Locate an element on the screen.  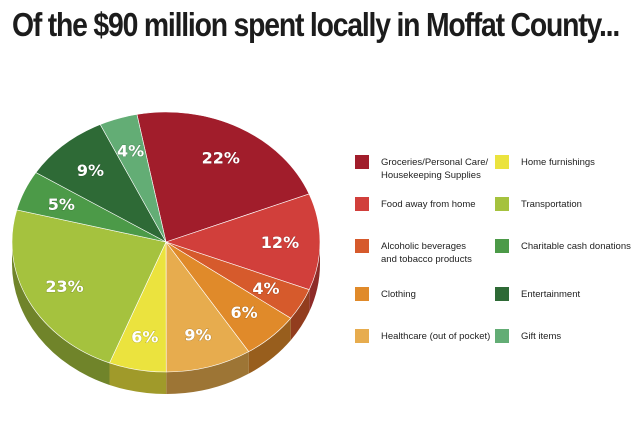
slice-label-7: 5% is located at coordinates (61, 204).